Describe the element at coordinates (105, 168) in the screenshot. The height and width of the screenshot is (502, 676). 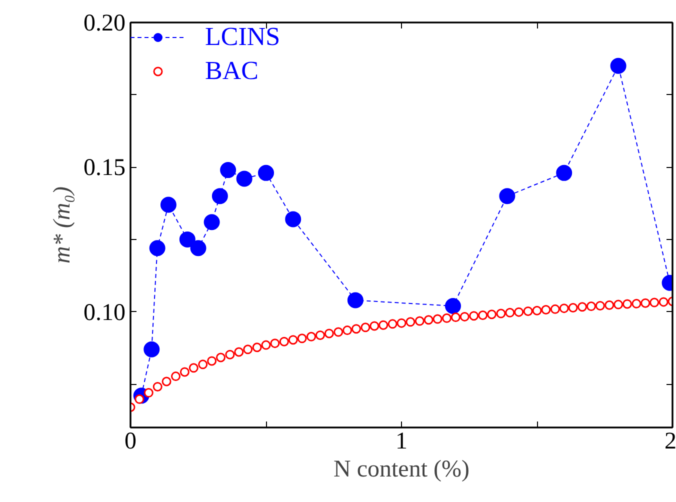
I see `y-tick-label: 0.15` at that location.